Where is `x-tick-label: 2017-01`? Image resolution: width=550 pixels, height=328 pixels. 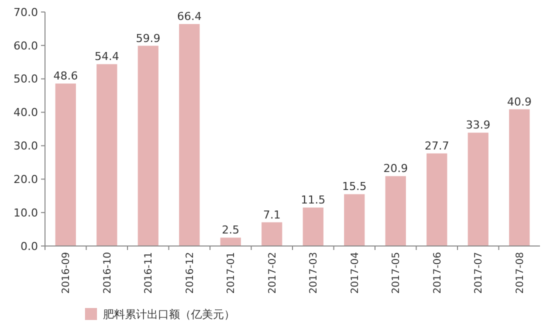
x-tick-label: 2017-01 is located at coordinates (232, 273).